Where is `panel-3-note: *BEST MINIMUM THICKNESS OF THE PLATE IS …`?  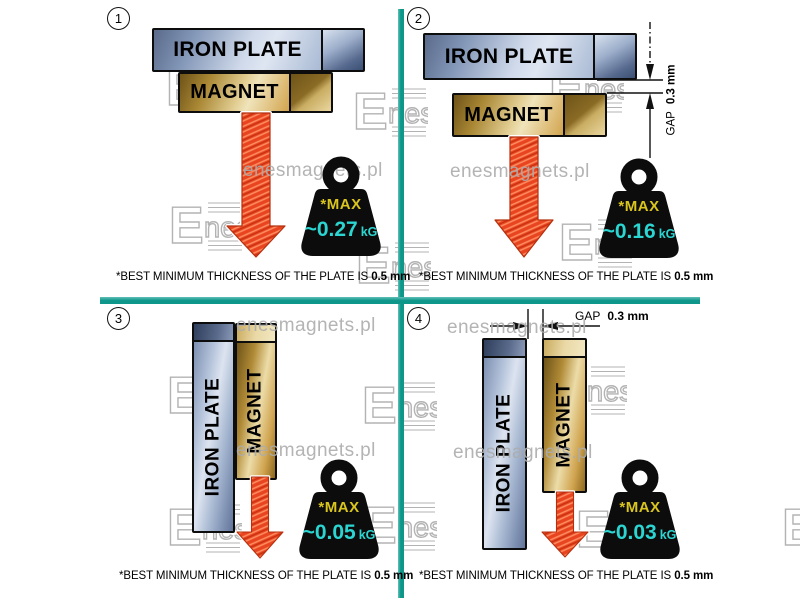 panel-3-note: *BEST MINIMUM THICKNESS OF THE PLATE IS … is located at coordinates (266, 576).